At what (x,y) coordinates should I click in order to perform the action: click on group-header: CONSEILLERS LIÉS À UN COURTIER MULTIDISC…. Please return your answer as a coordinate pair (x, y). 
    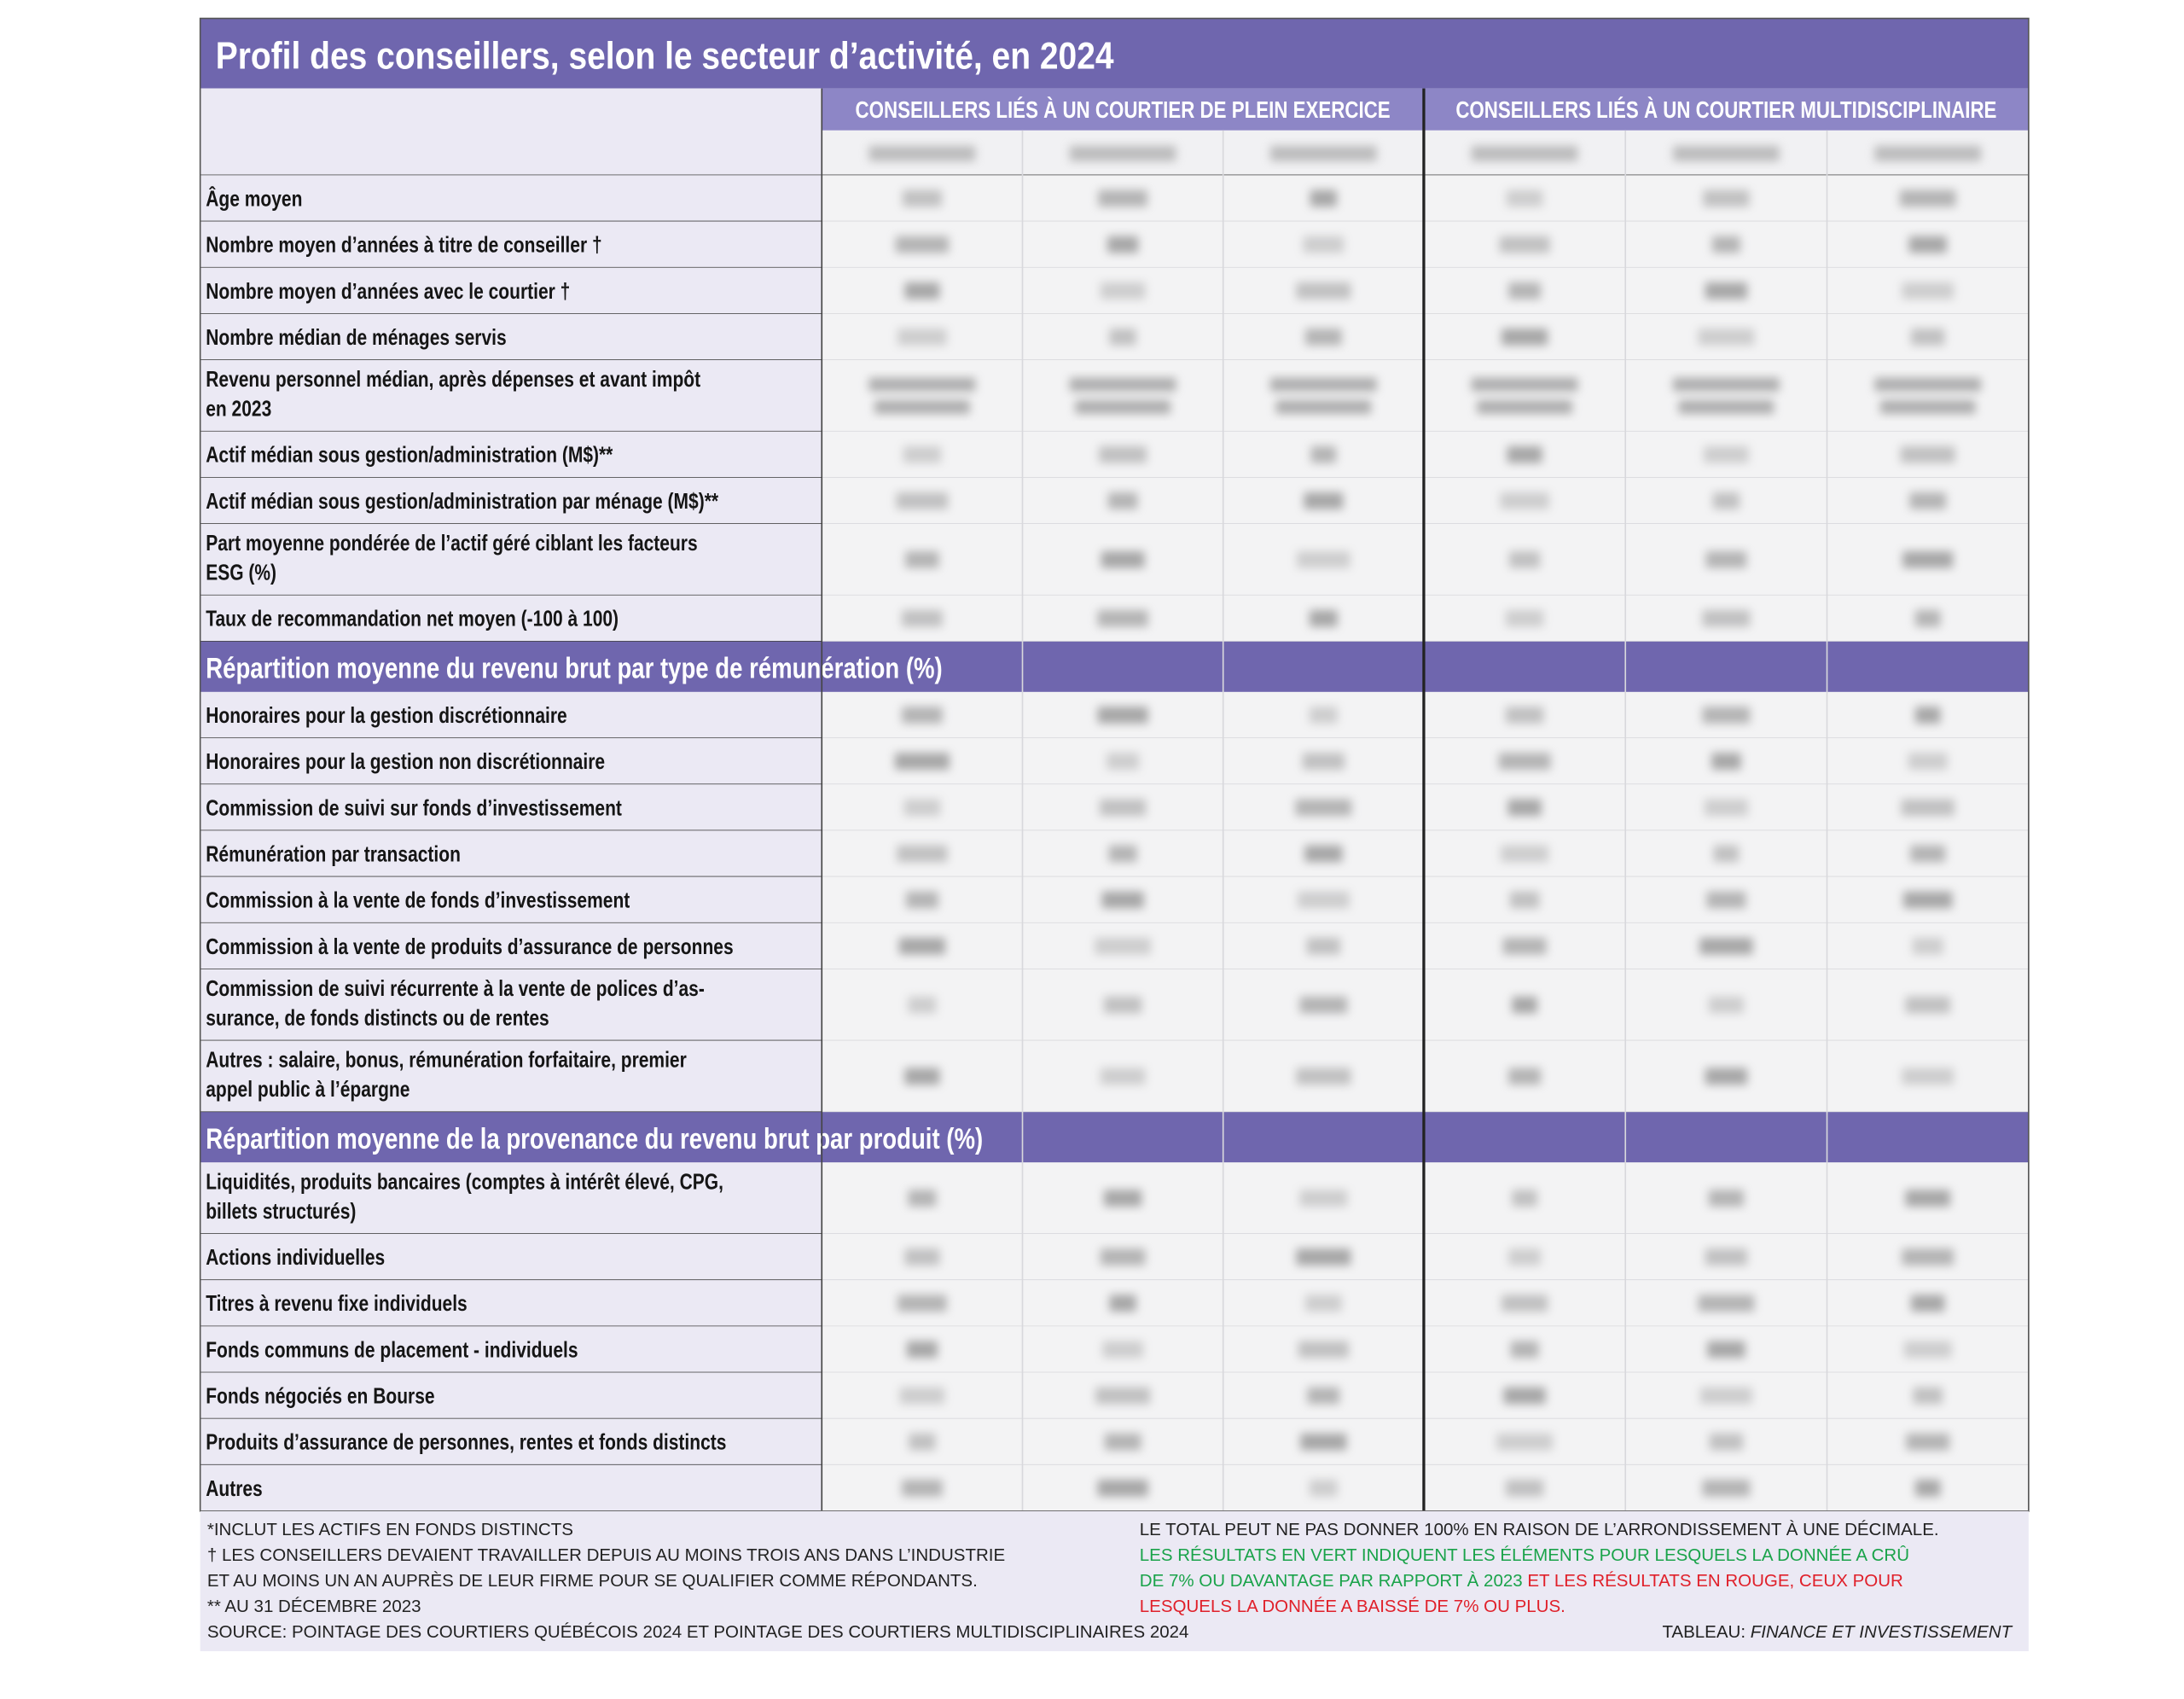
    Looking at the image, I should click on (1726, 110).